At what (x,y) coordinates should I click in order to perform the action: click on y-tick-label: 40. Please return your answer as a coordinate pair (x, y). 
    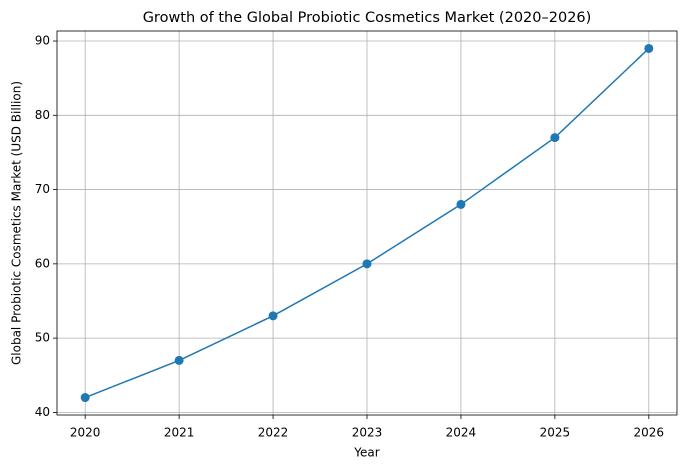
    Looking at the image, I should click on (42, 412).